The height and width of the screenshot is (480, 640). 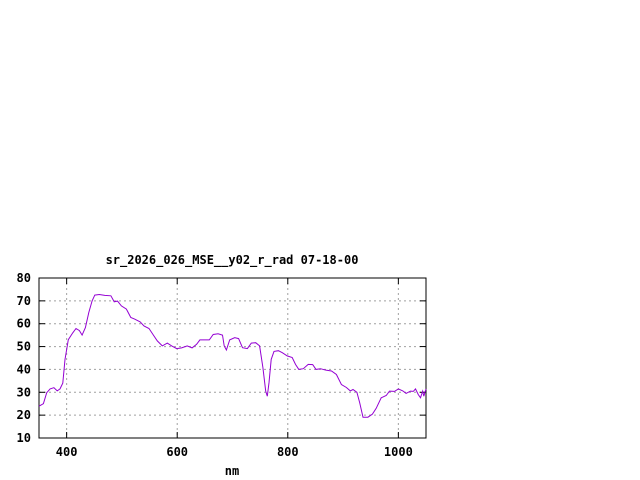 What do you see at coordinates (24, 324) in the screenshot?
I see `y-tick-label: 60` at bounding box center [24, 324].